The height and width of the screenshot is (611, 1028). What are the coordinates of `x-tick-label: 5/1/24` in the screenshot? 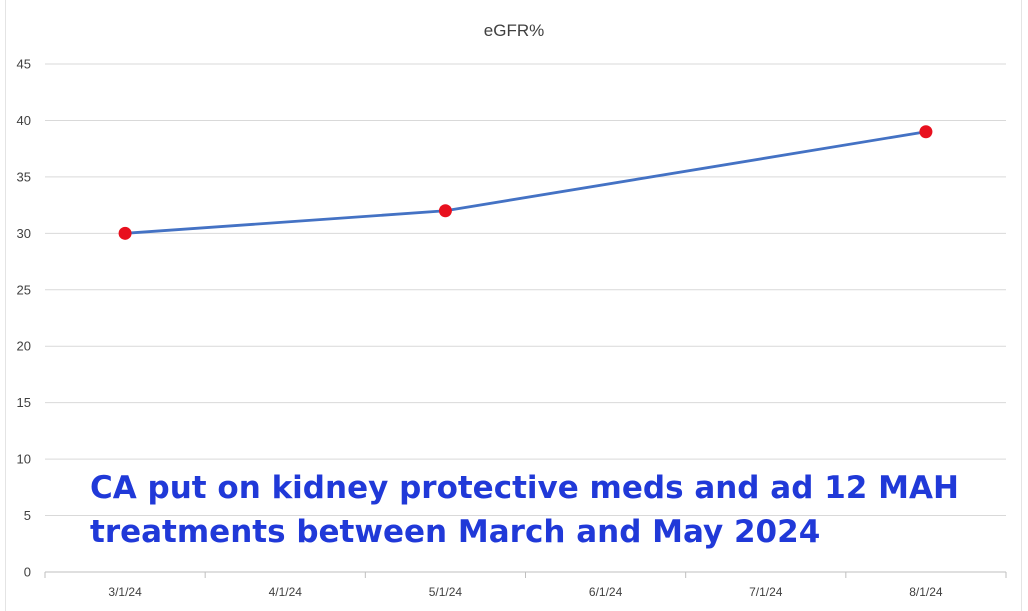 It's located at (446, 592).